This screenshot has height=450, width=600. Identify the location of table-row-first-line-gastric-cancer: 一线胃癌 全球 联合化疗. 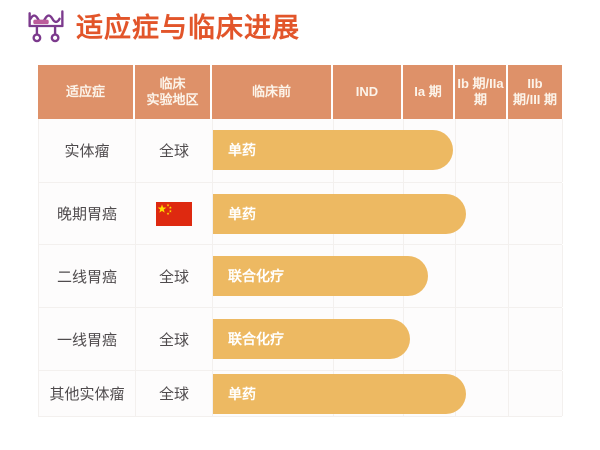
(300, 339).